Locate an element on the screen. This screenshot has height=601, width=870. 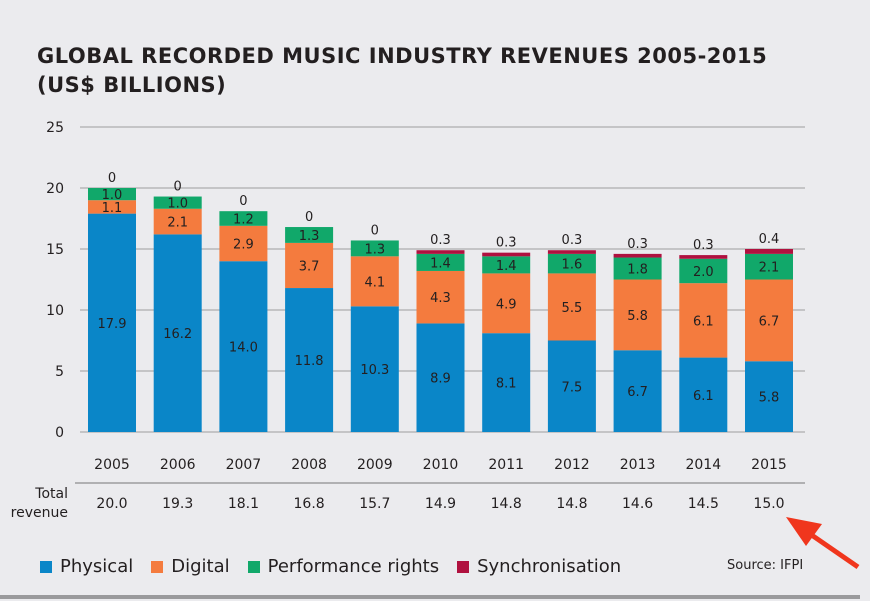
data-label: 14.0 is located at coordinates (243, 348).